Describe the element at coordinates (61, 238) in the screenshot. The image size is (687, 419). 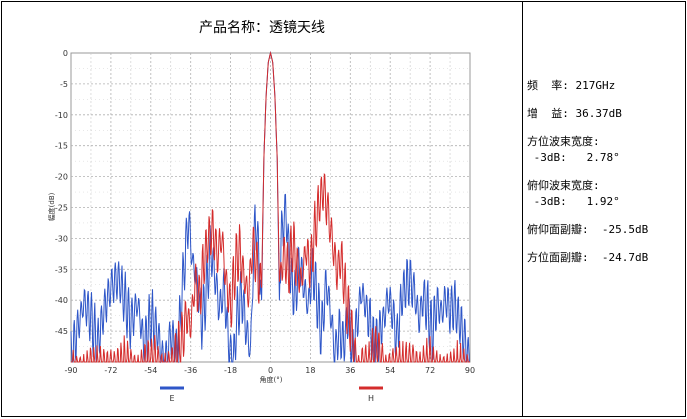
I see `y-tick-label: -30` at that location.